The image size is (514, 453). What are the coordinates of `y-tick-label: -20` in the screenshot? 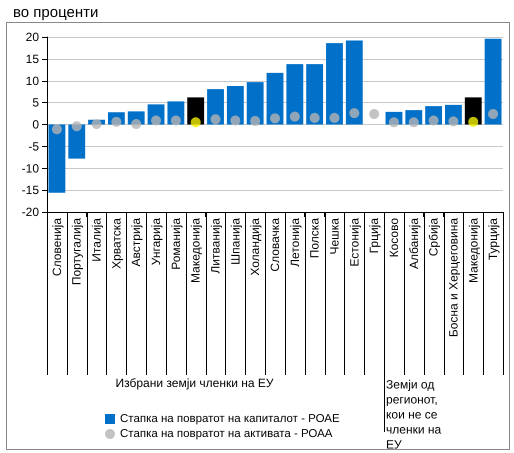 It's located at (31, 212).